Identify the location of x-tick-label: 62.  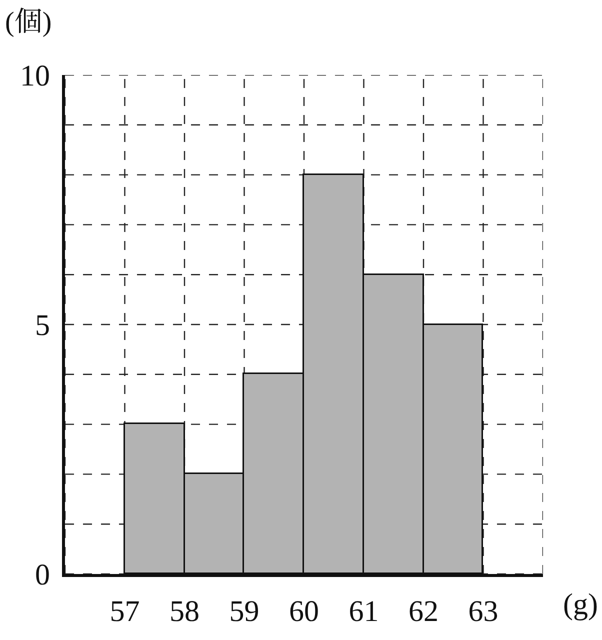
(423, 611).